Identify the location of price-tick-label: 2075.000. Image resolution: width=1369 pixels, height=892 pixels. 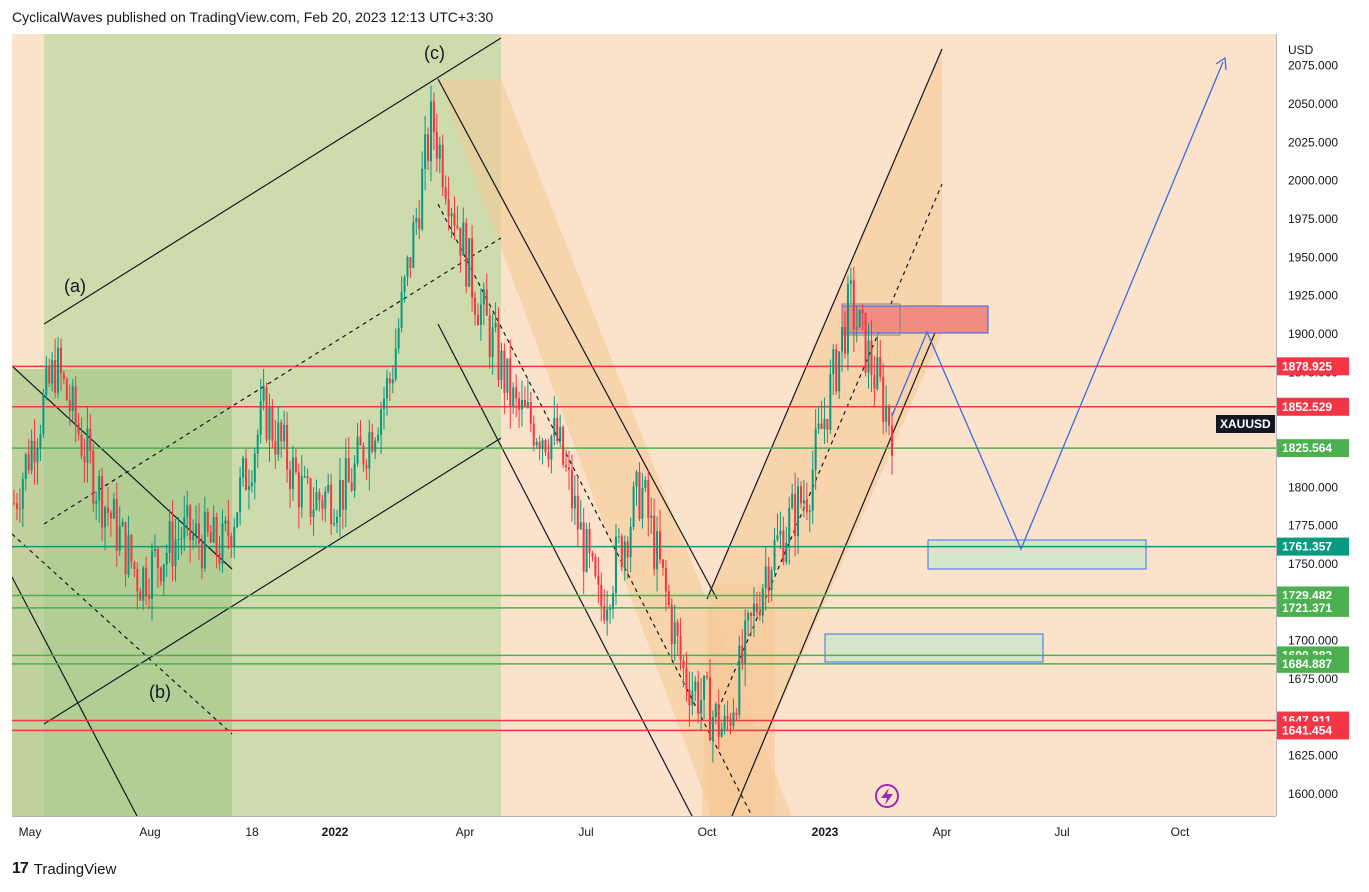
(1313, 66).